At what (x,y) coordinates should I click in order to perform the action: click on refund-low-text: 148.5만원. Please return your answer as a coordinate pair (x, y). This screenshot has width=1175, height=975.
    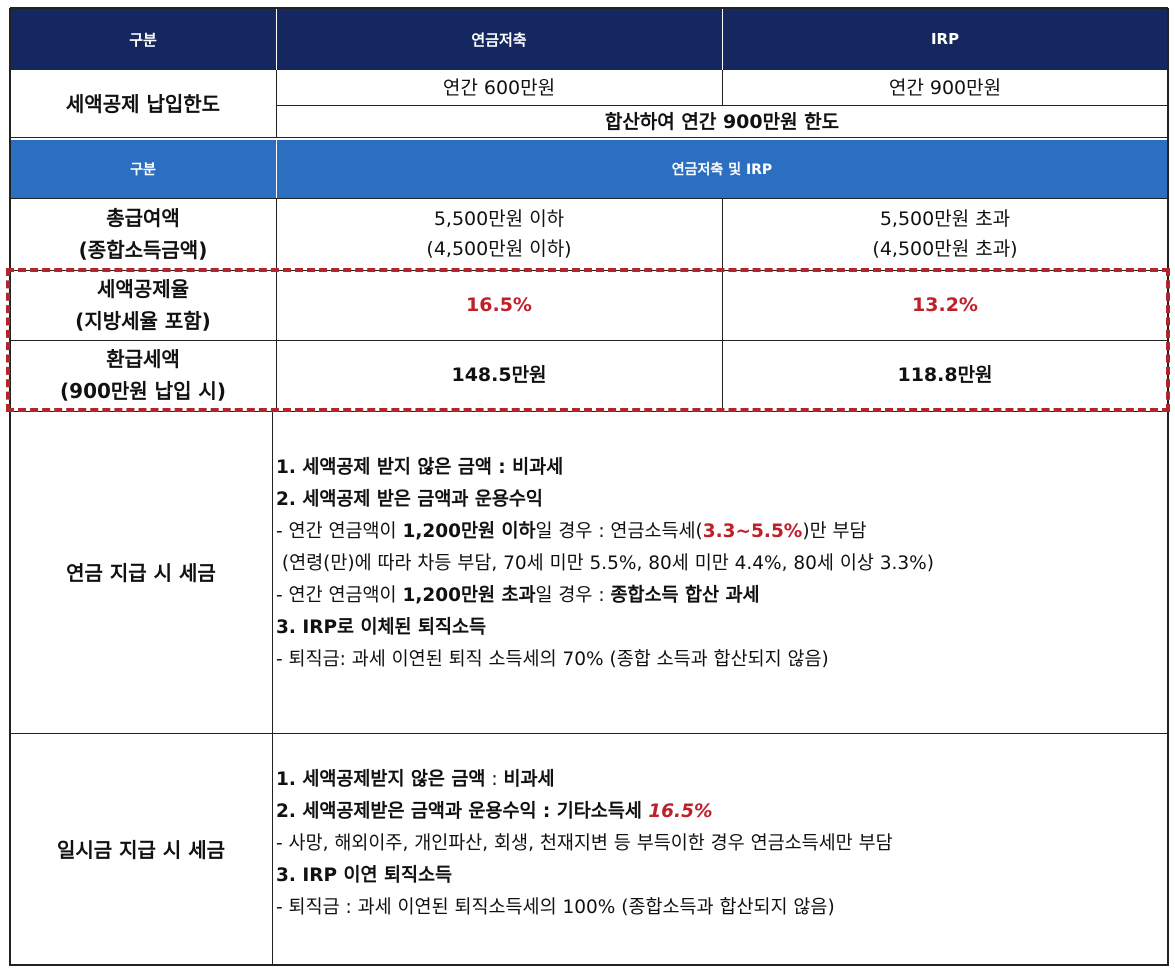
    Looking at the image, I should click on (499, 375).